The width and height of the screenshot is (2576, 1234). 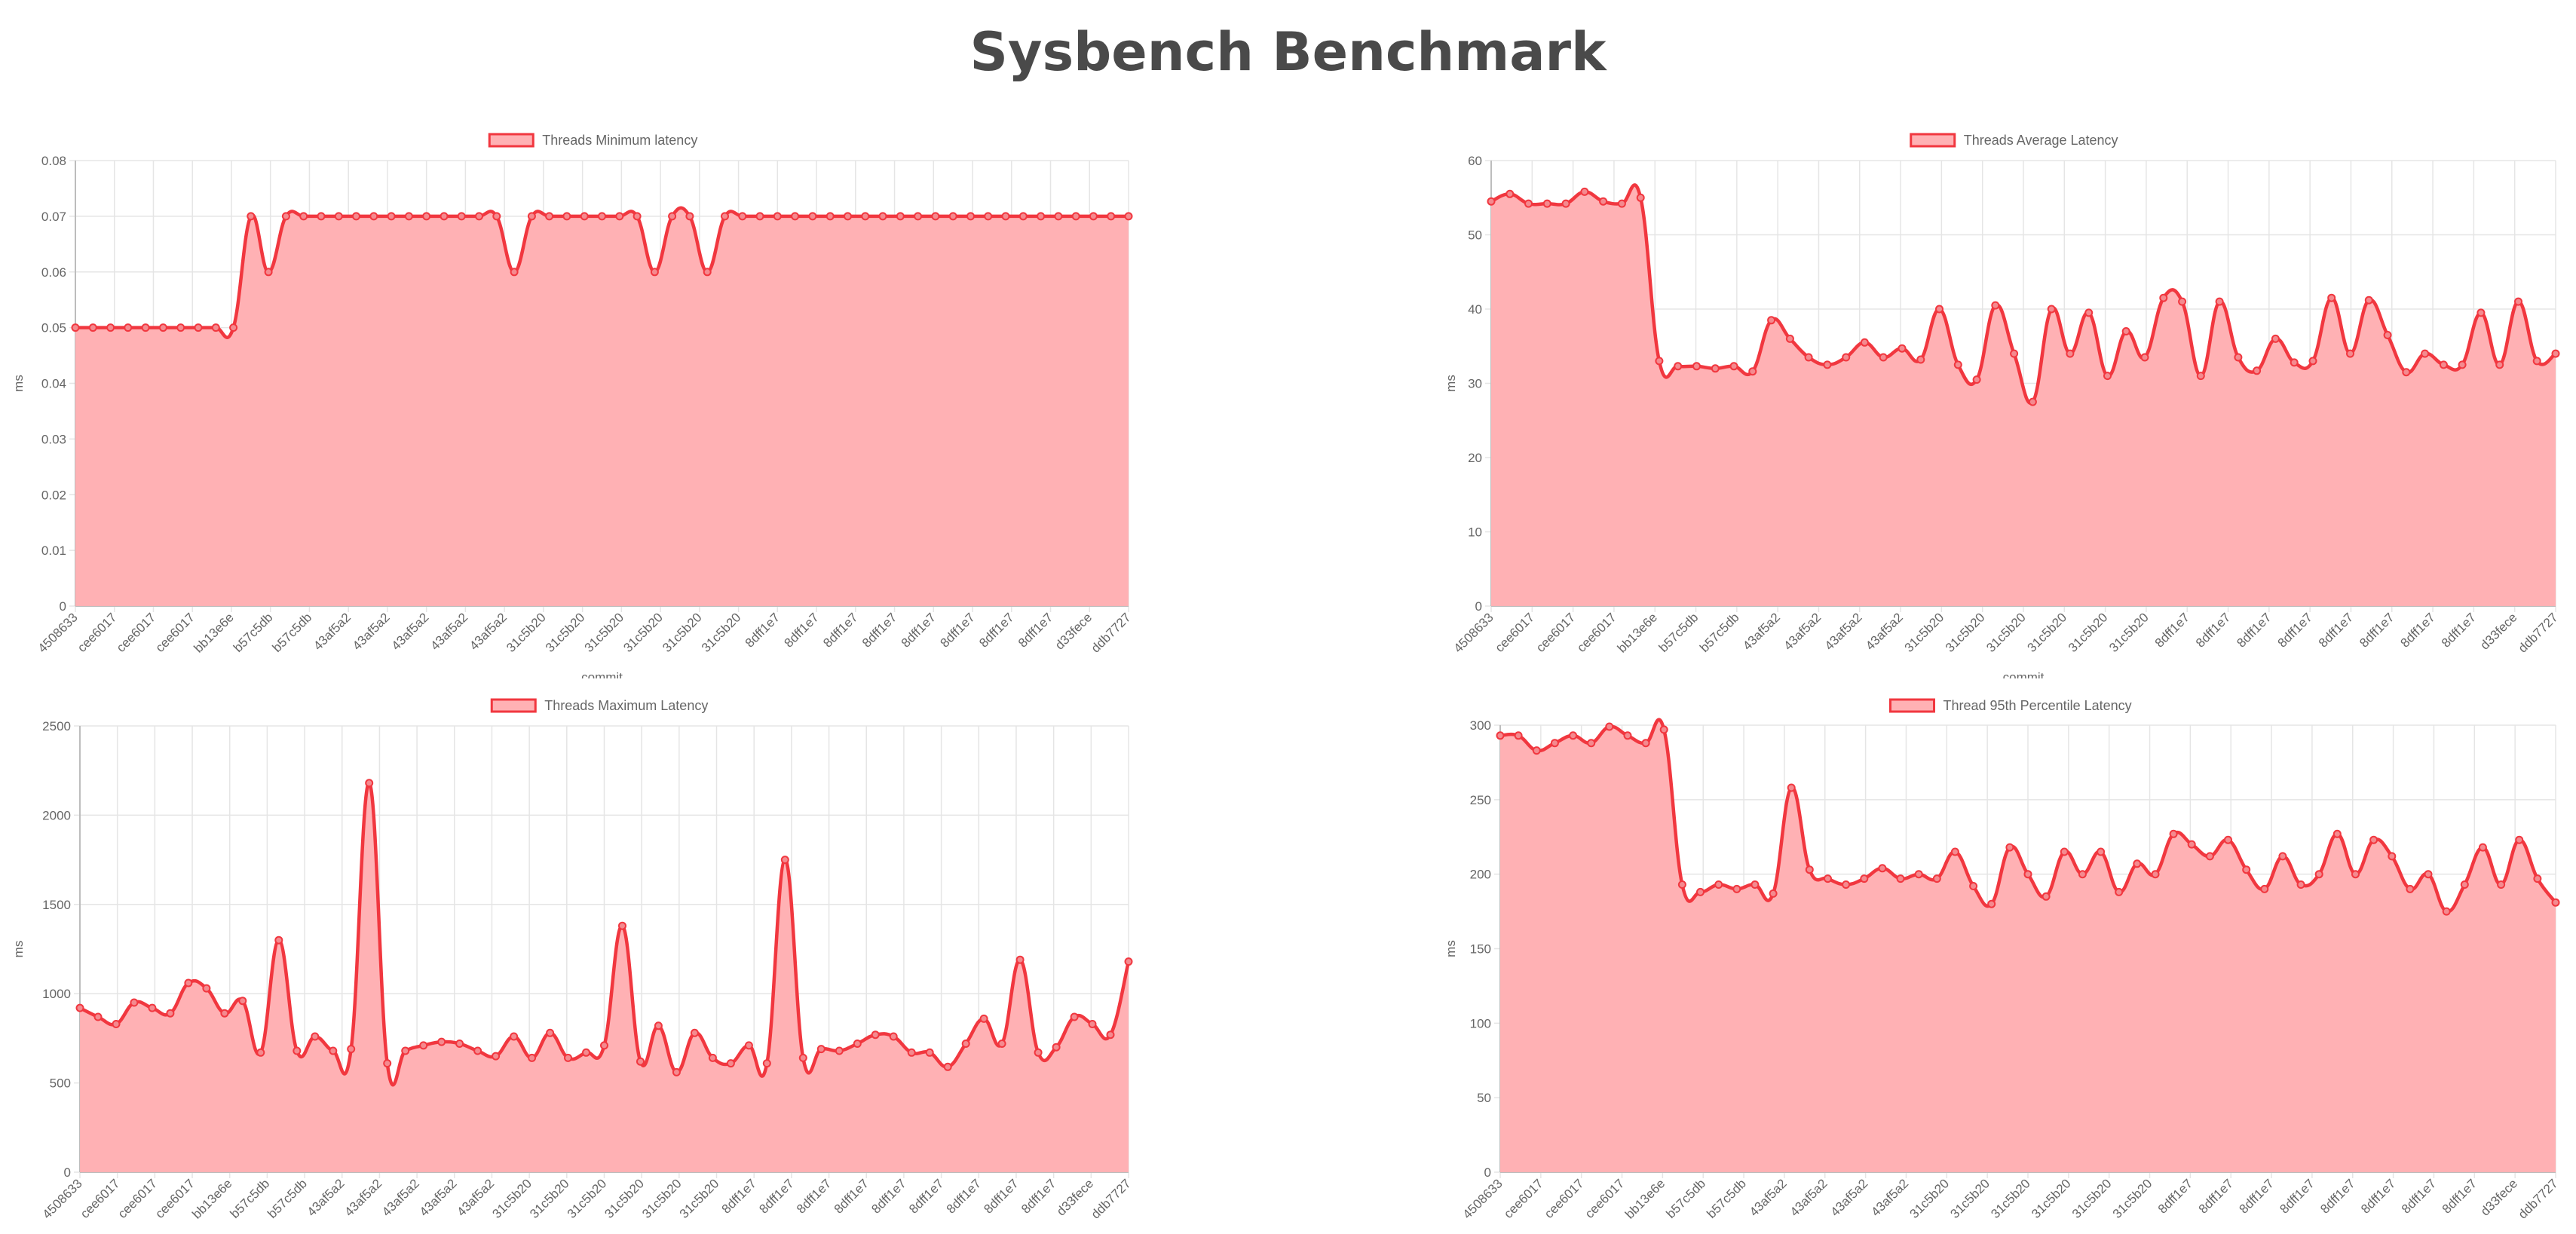 I want to click on y-tick-label: 50, so click(x=1475, y=236).